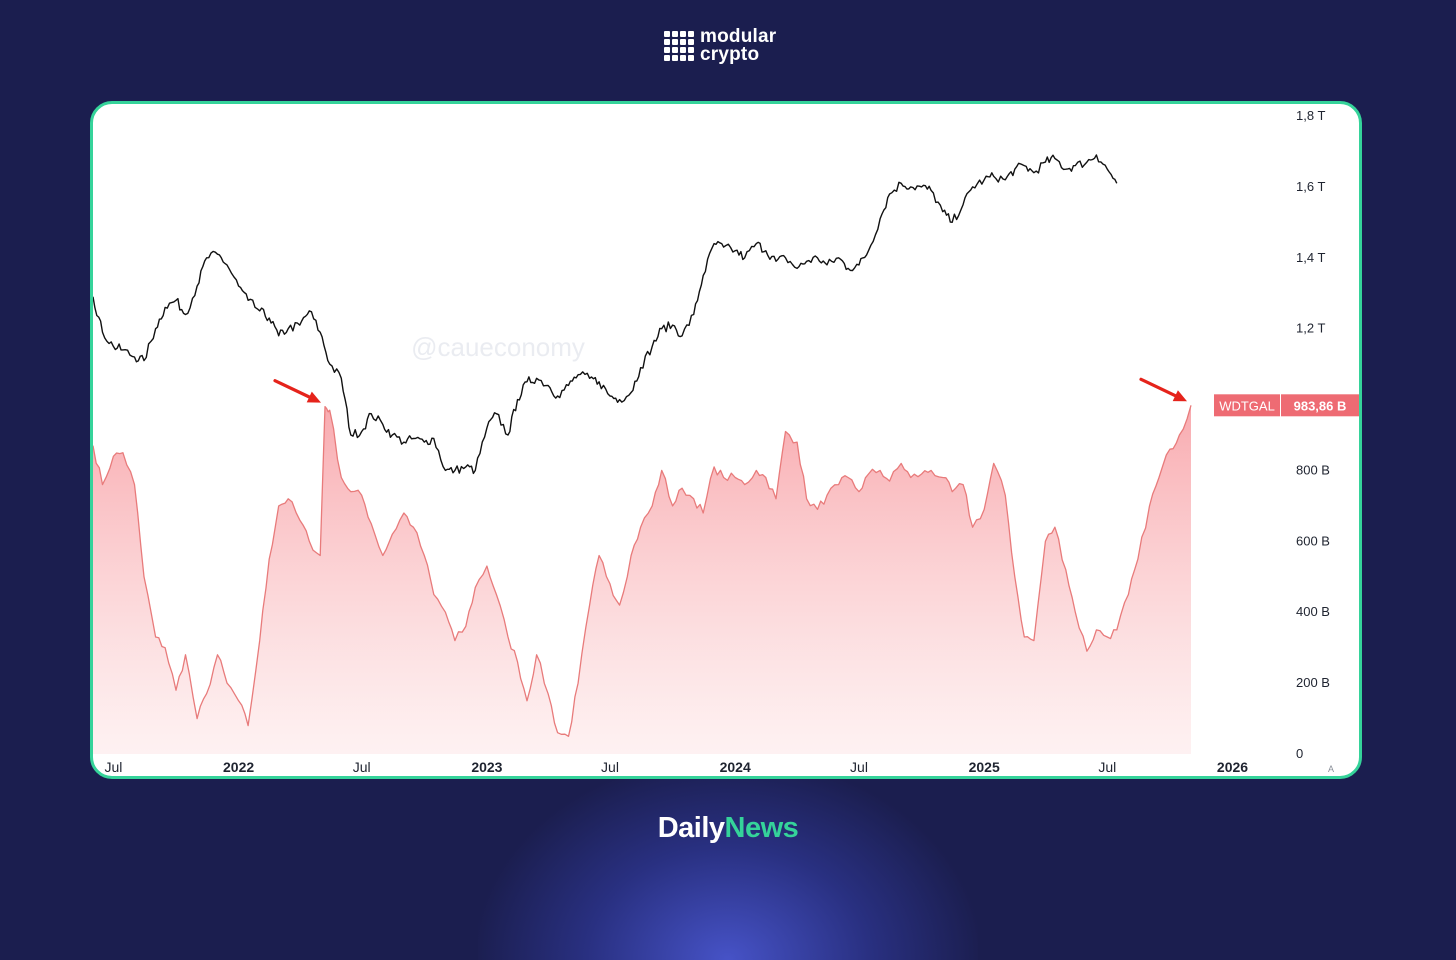 The image size is (1456, 960). What do you see at coordinates (1310, 186) in the screenshot?
I see `y-tick-label: 1,6 T` at bounding box center [1310, 186].